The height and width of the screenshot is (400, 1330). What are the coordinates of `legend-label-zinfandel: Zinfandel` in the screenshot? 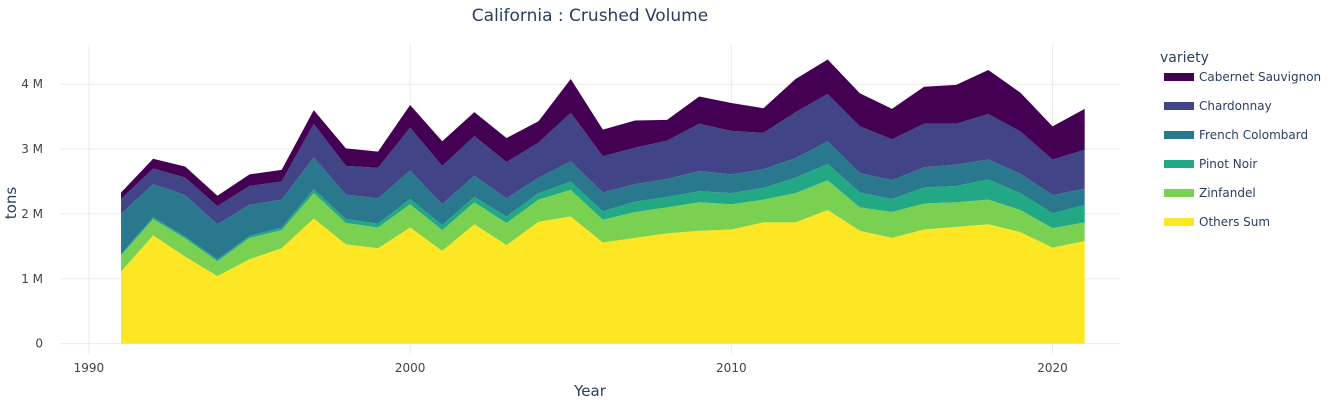 It's located at (1227, 193).